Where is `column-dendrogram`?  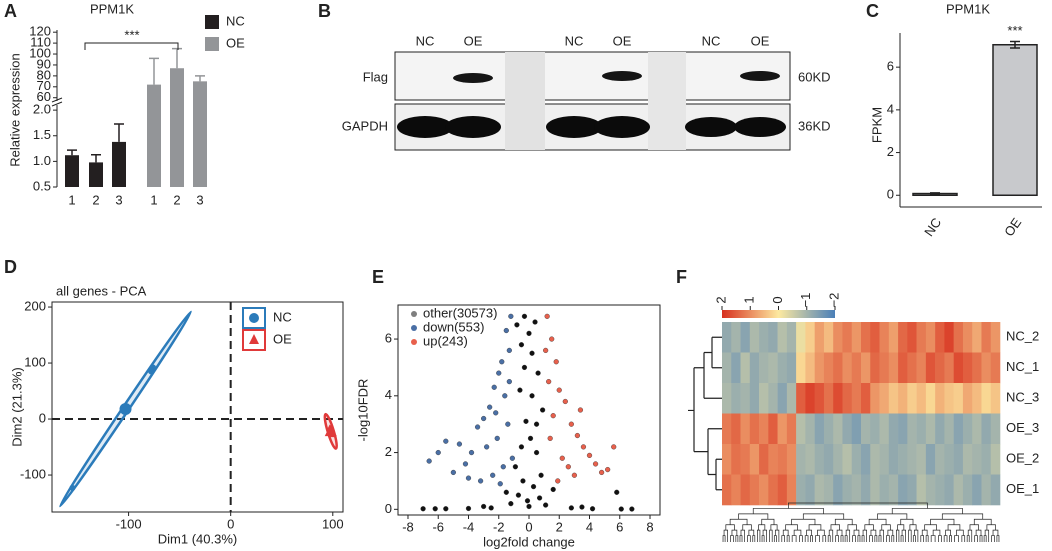
column-dendrogram is located at coordinates (861, 522).